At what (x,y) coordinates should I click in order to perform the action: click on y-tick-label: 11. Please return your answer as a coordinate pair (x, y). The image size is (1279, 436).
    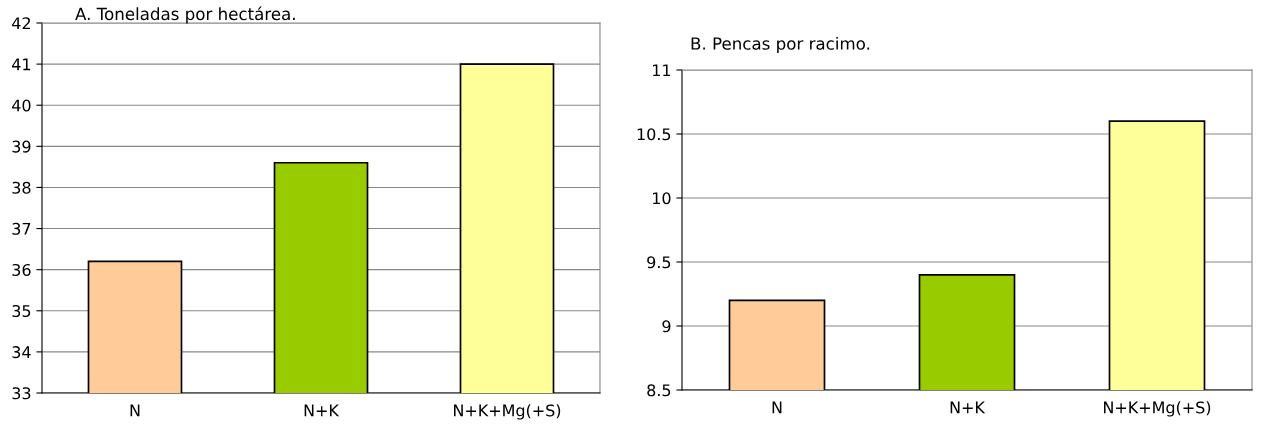
    Looking at the image, I should click on (662, 70).